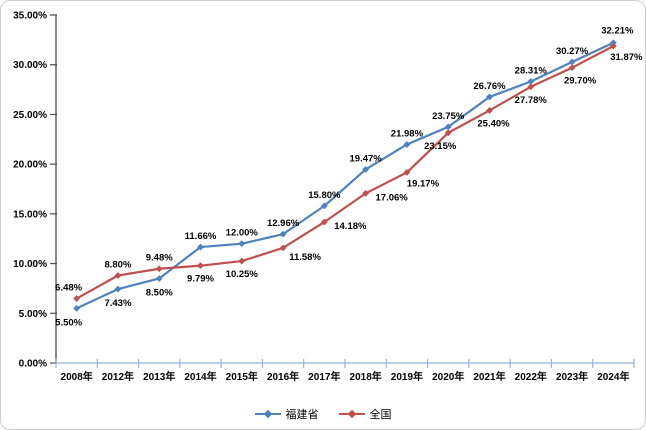 This screenshot has width=646, height=430. I want to click on data-label: 6.48%, so click(68, 288).